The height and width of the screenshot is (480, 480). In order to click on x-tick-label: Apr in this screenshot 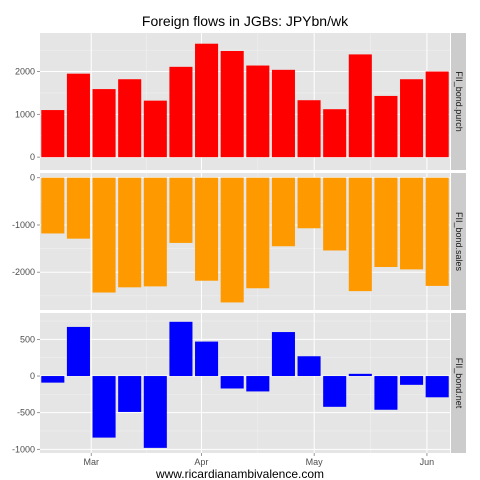, I will do `click(201, 462)`.